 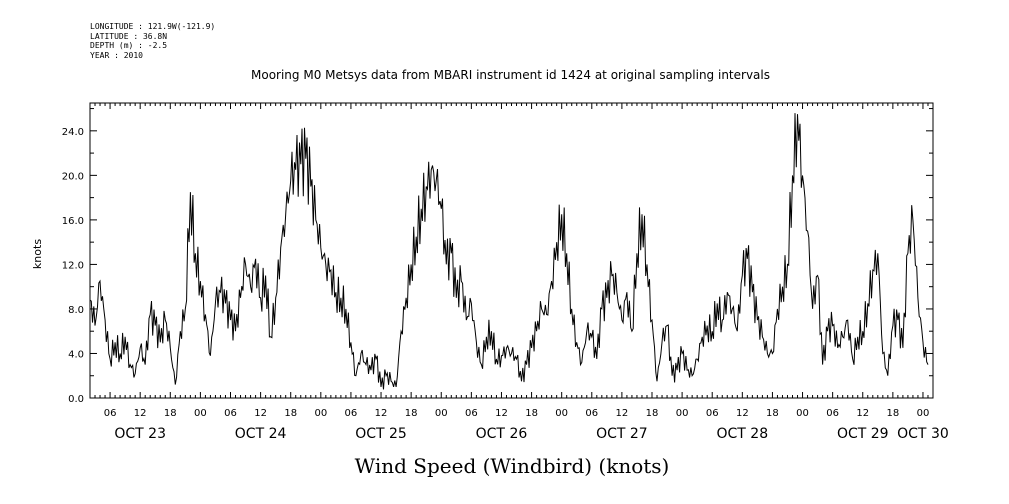 I want to click on y-tick-label: 12.0, so click(x=73, y=265).